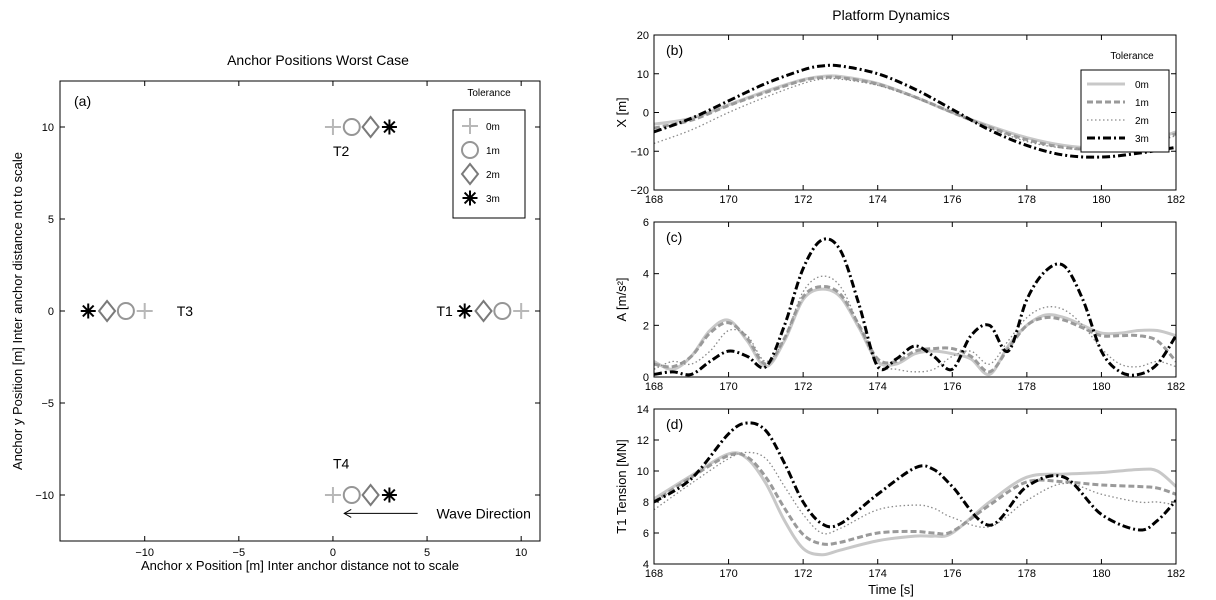 Image resolution: width=1216 pixels, height=600 pixels. What do you see at coordinates (643, 75) in the screenshot?
I see `y-tick-label: 10` at bounding box center [643, 75].